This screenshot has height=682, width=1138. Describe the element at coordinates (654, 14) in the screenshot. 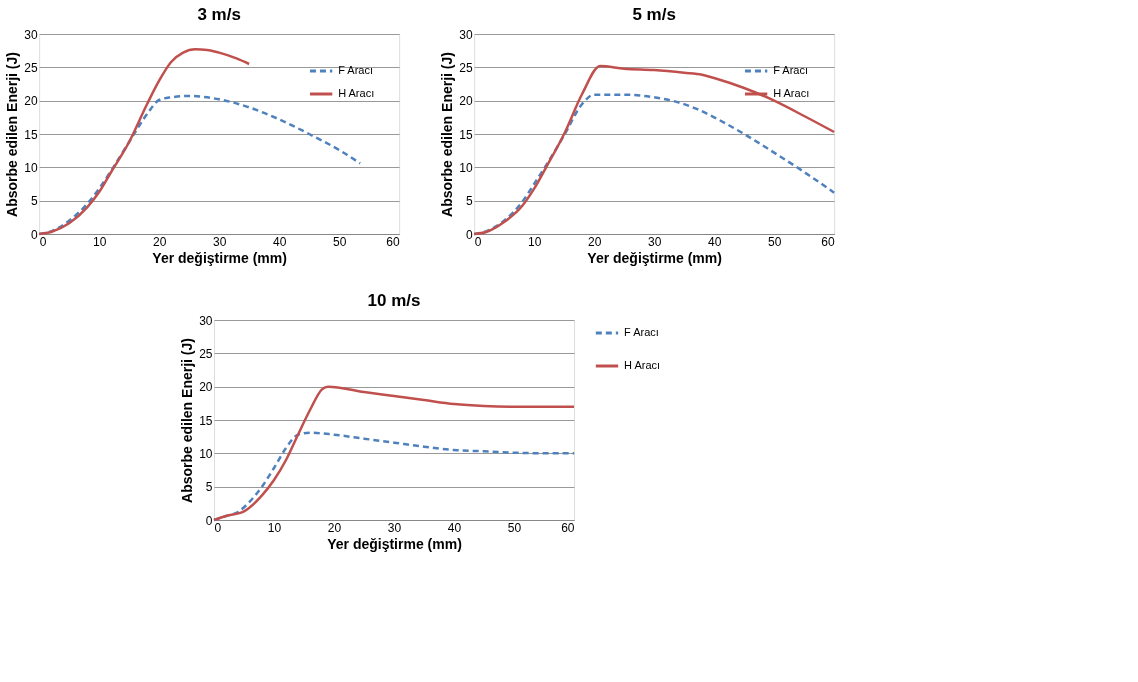

I see `chart-title: 5 m/s` at that location.